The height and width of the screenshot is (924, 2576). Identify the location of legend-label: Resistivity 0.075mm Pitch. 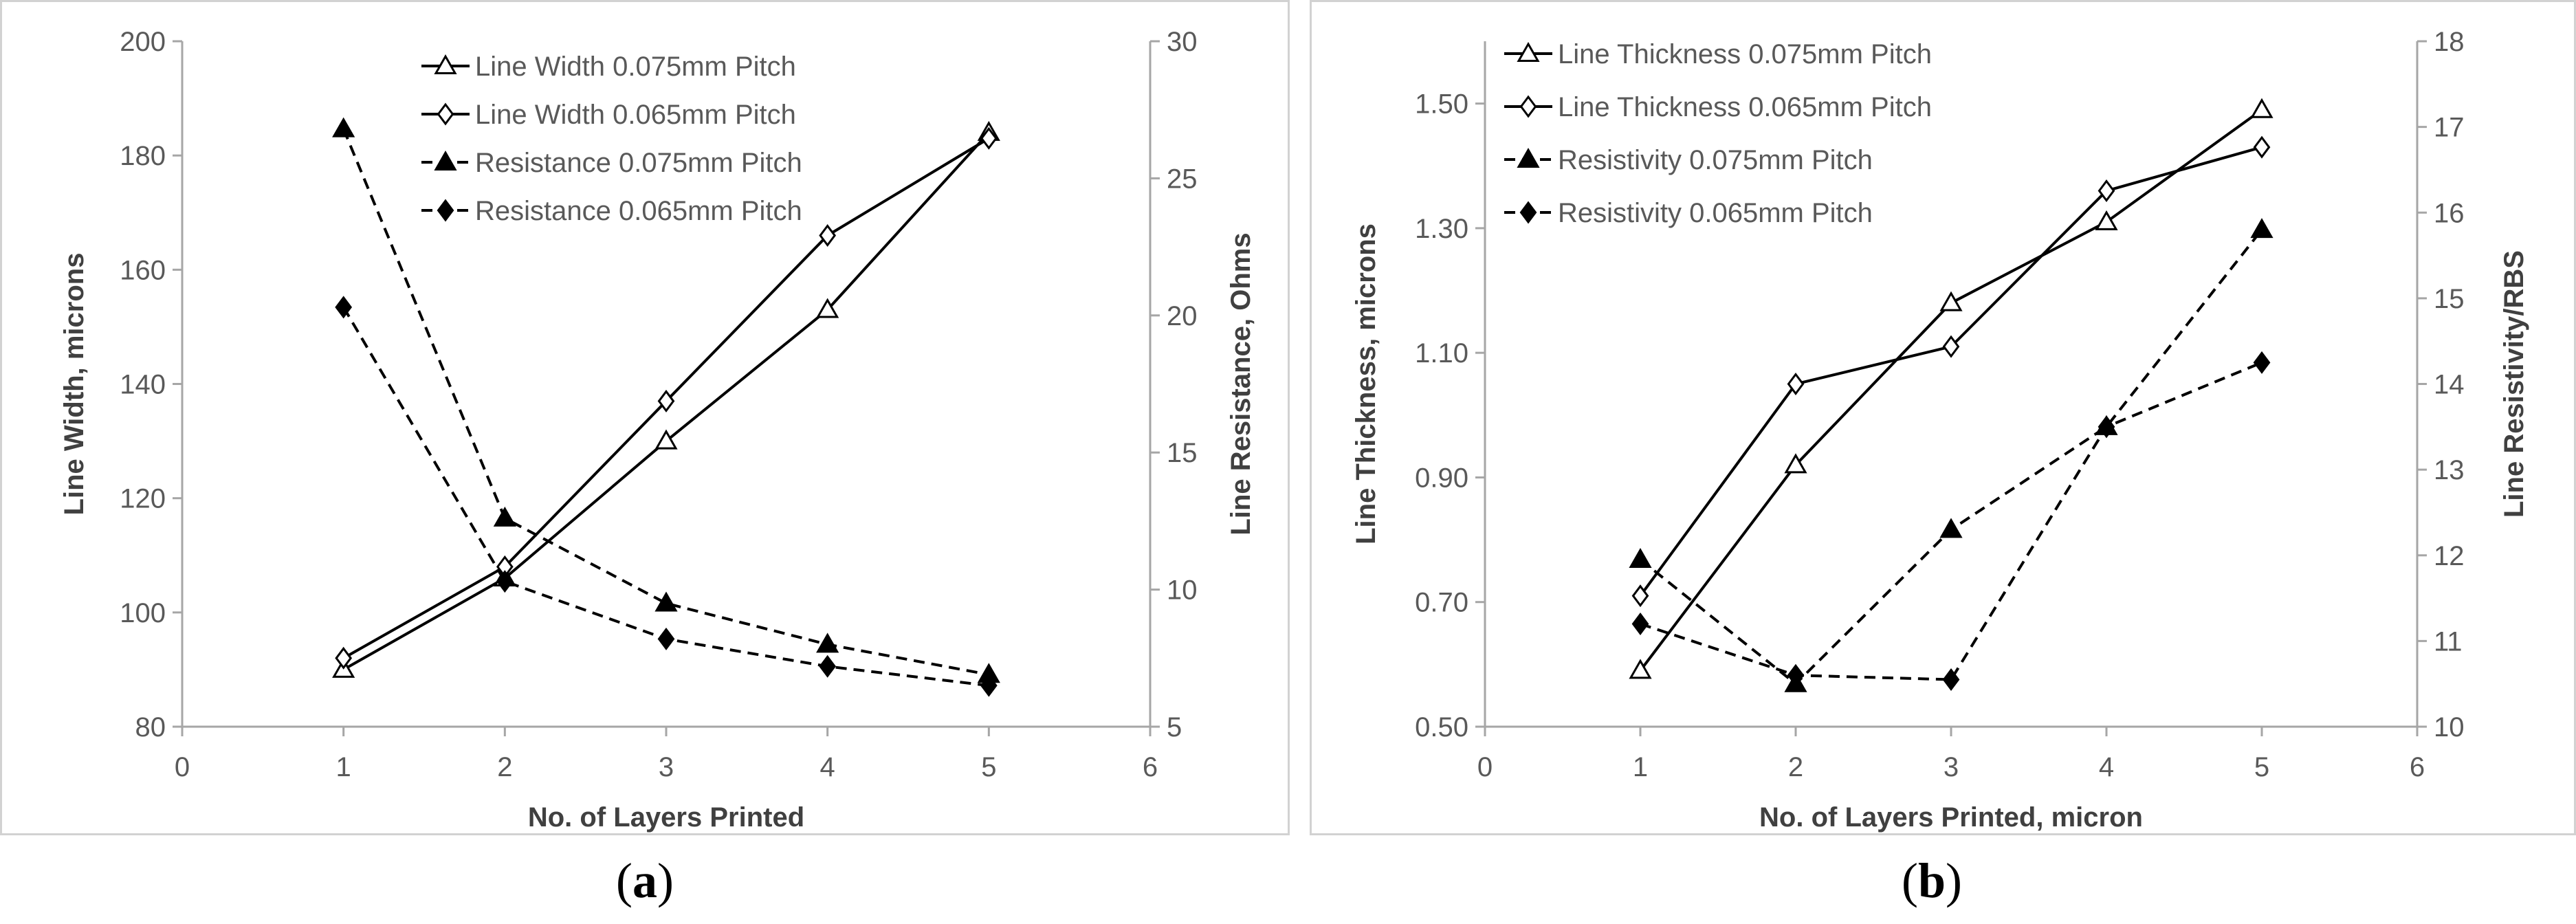
(1715, 160).